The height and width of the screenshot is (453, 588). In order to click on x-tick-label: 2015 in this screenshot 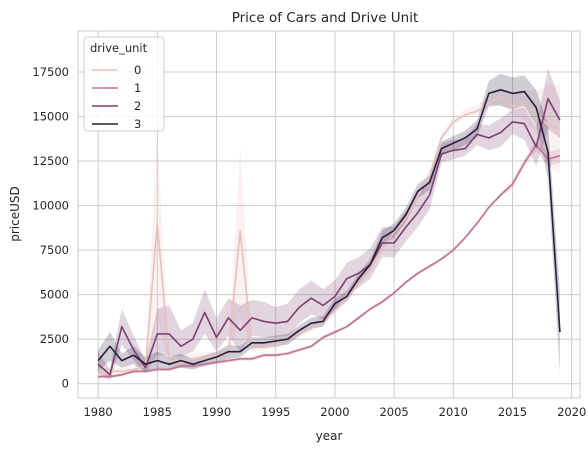, I will do `click(512, 412)`.